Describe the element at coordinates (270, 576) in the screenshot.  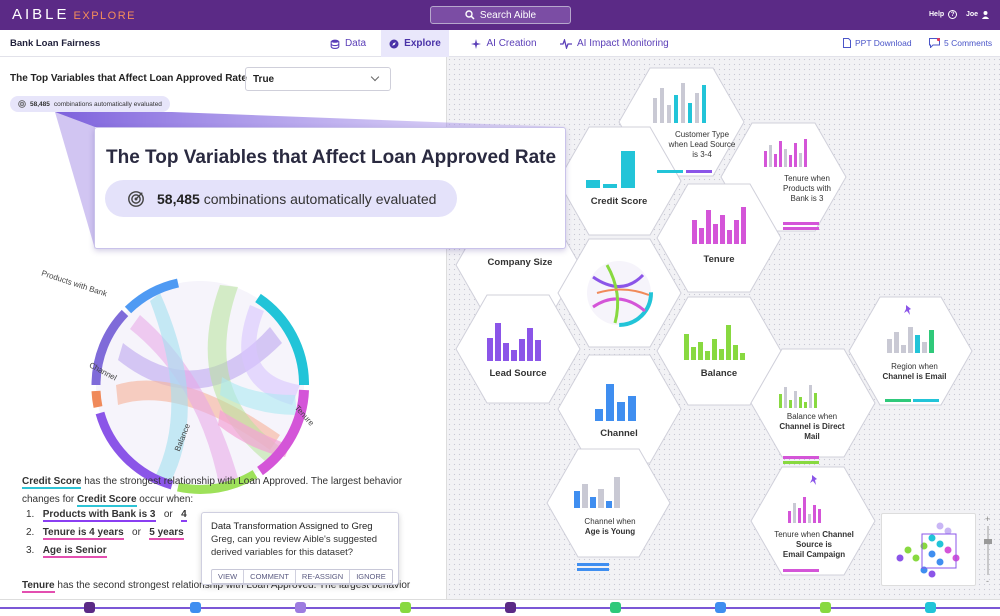
I see `comment-button: COMMENT` at that location.